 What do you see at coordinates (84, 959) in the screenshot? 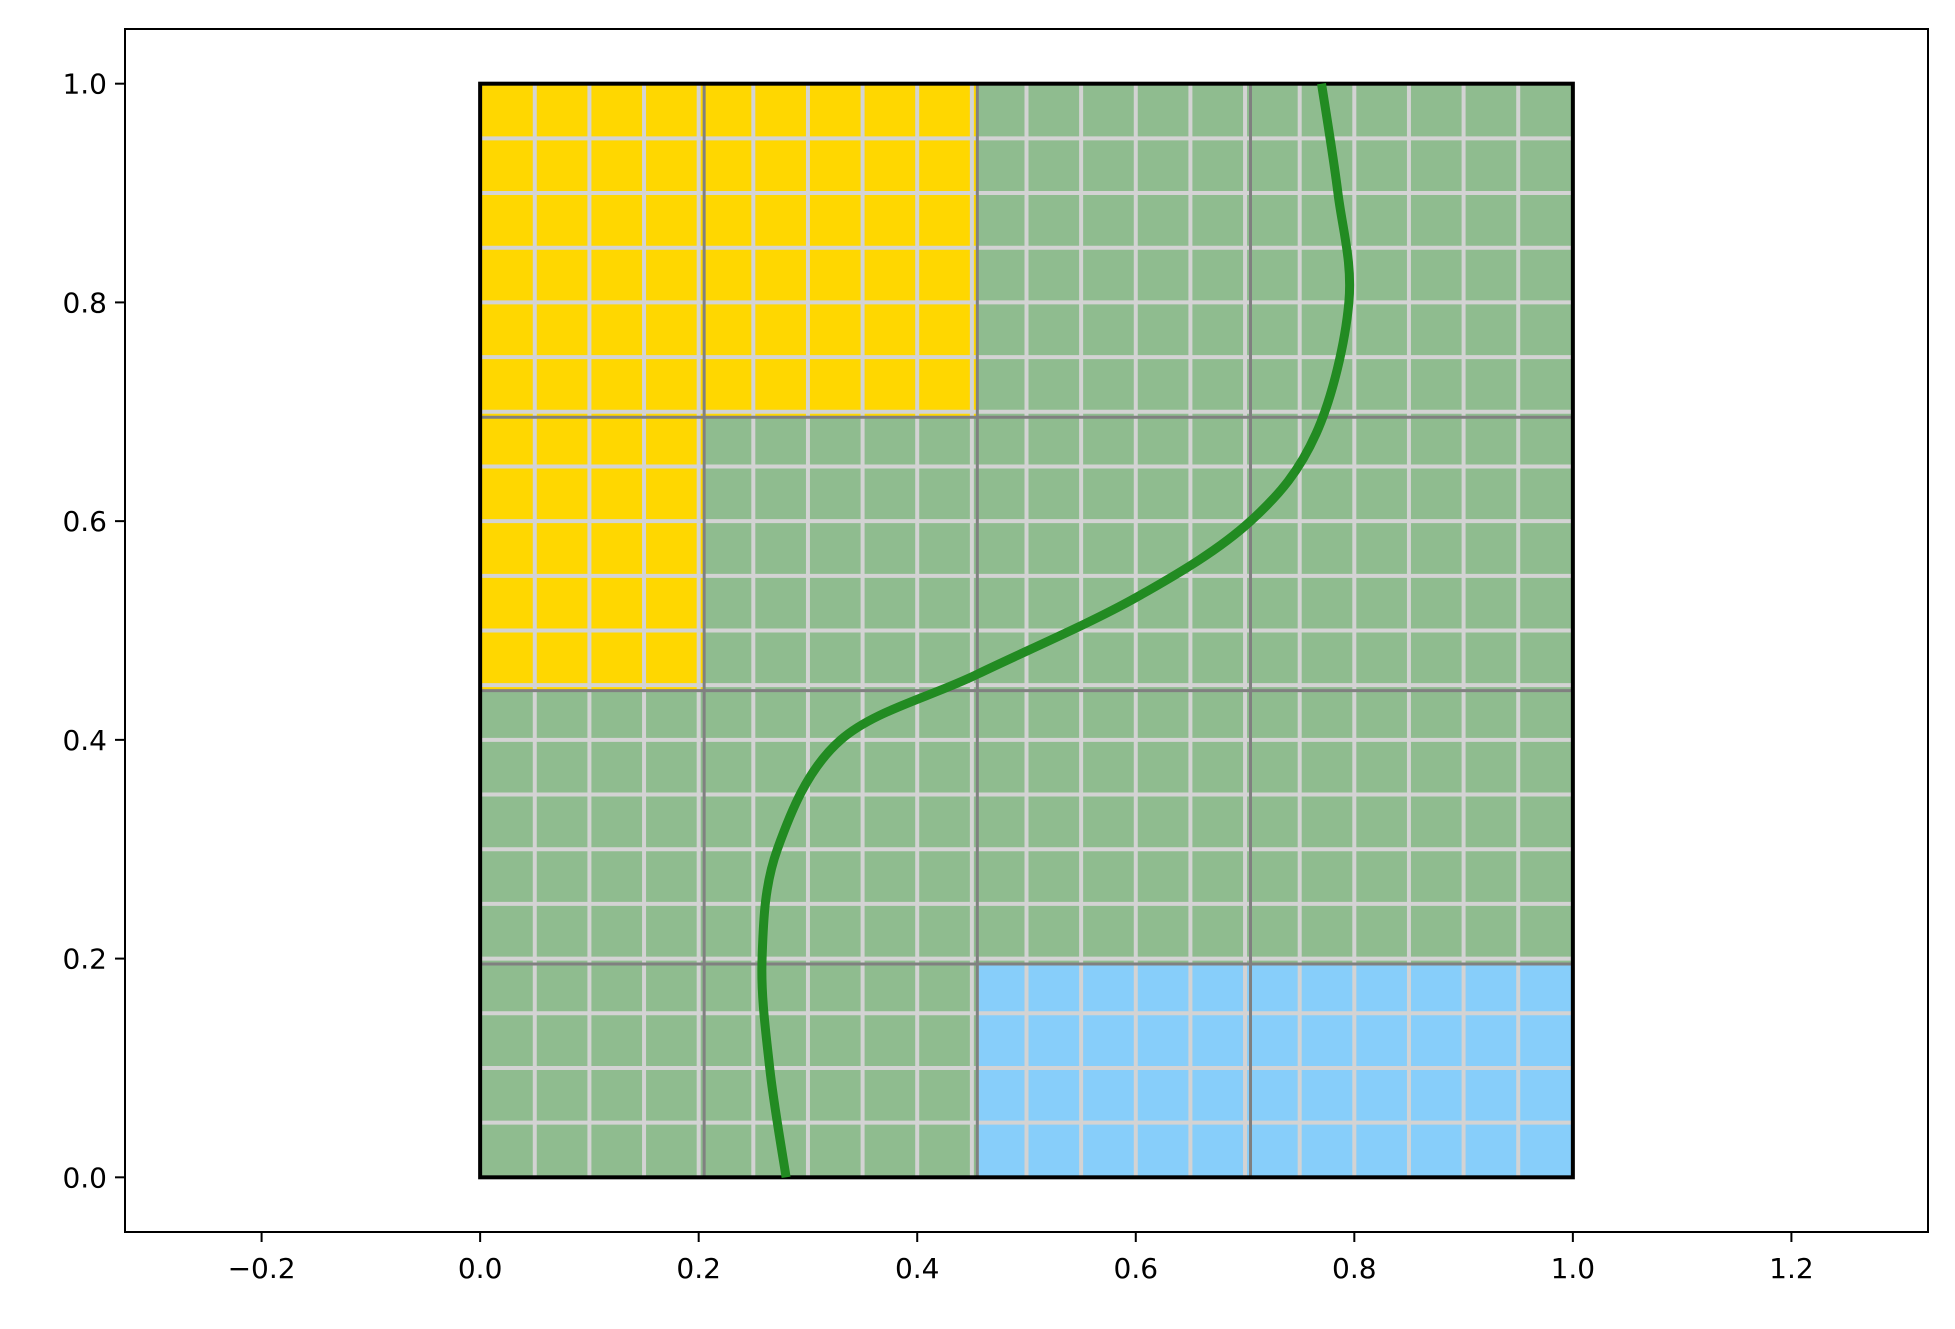
I see `y-tick-label: 0.2` at bounding box center [84, 959].